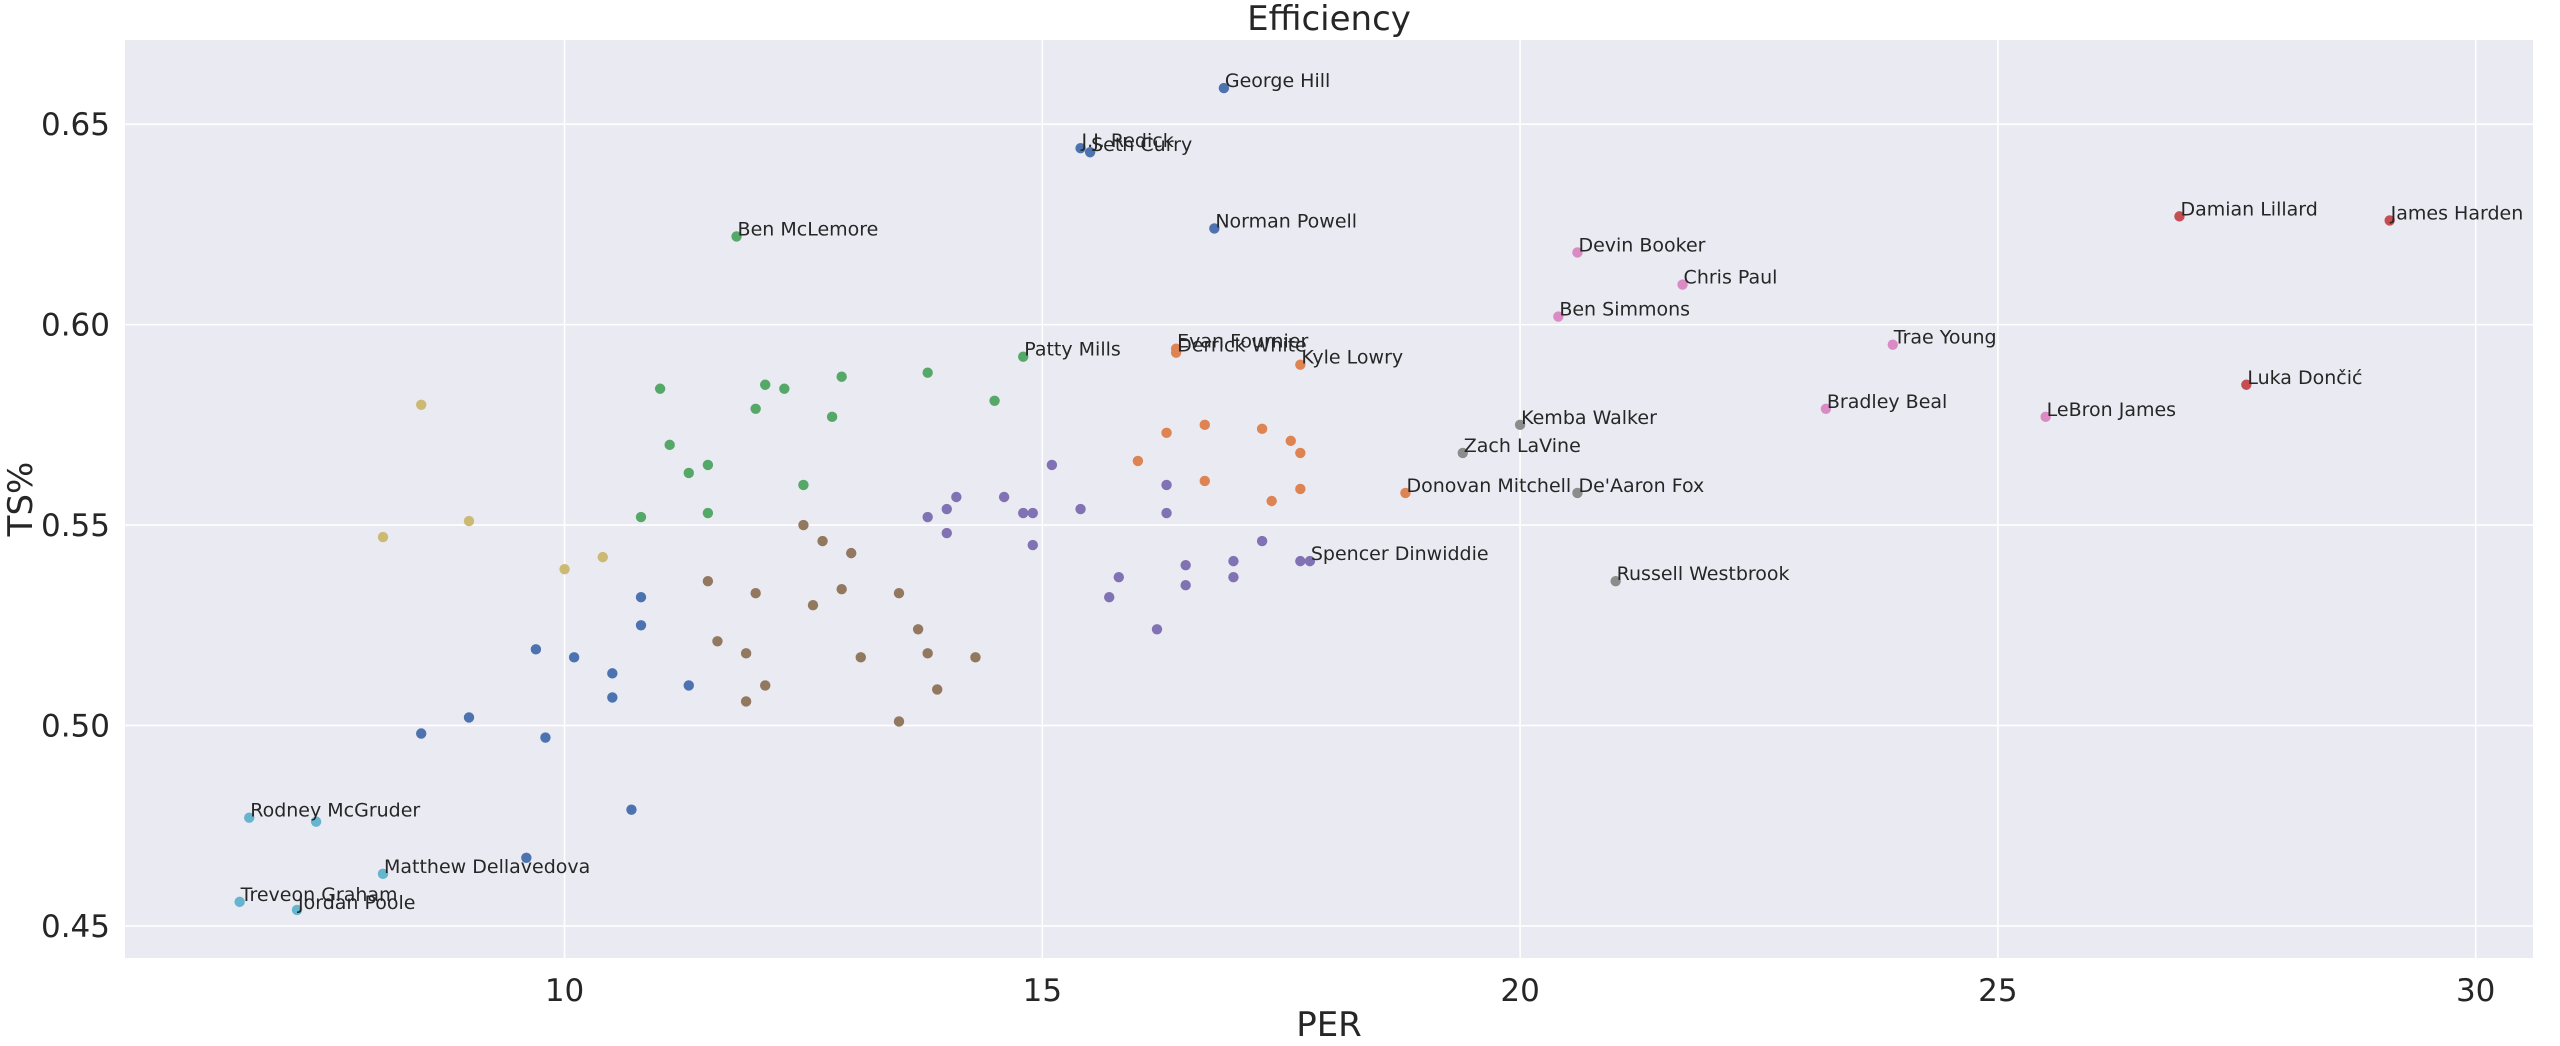 Image resolution: width=2560 pixels, height=1046 pixels. Describe the element at coordinates (75, 726) in the screenshot. I see `y-tick-label: 0.50` at that location.